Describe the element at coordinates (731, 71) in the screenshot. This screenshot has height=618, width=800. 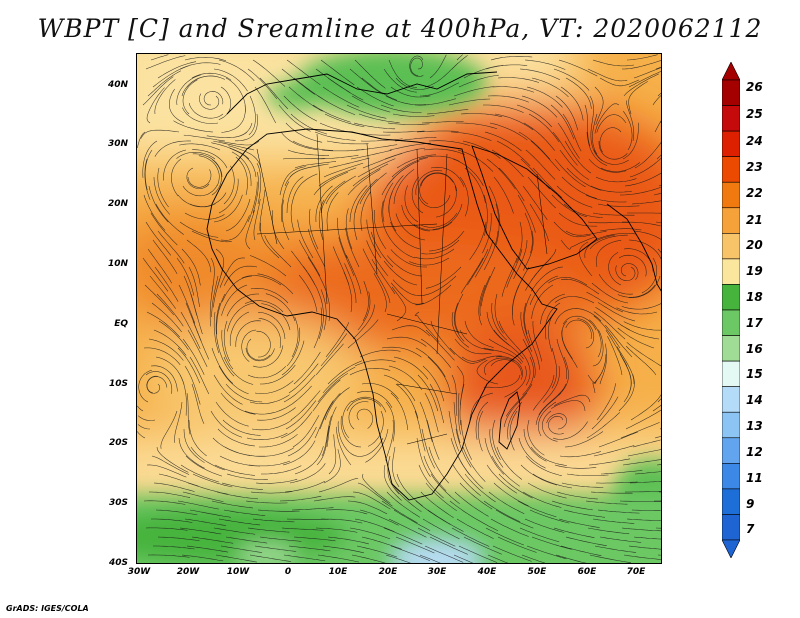
I see `colorbar-top-triangle` at that location.